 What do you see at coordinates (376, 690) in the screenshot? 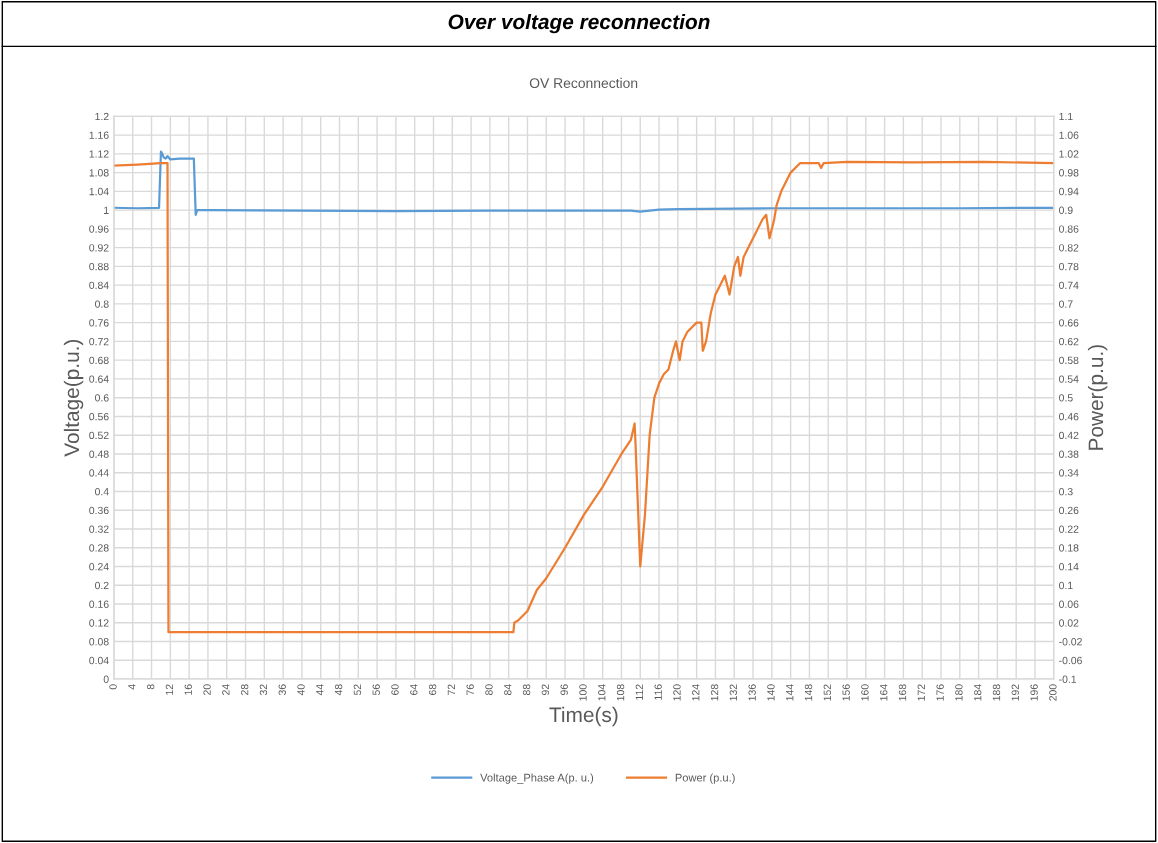
I see `x-tick-label: 56` at bounding box center [376, 690].